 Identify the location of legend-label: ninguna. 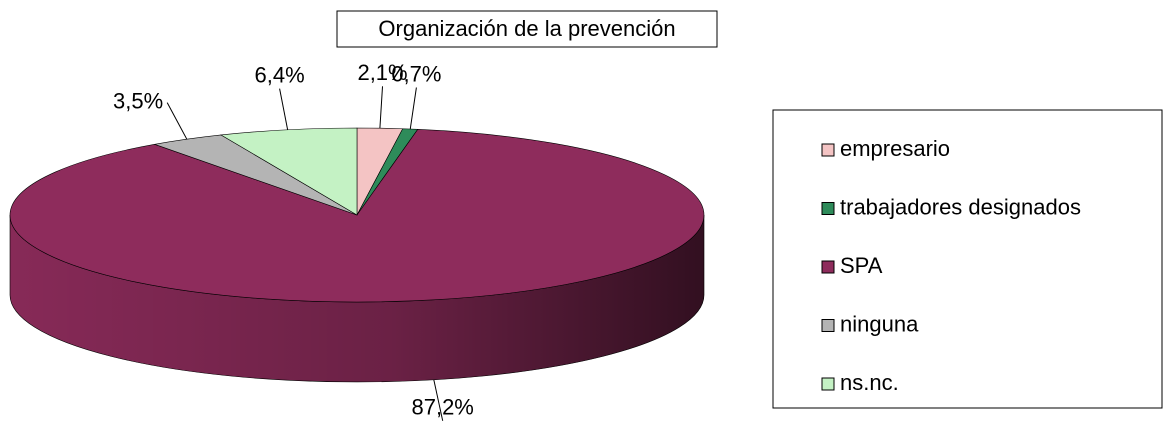
(879, 323).